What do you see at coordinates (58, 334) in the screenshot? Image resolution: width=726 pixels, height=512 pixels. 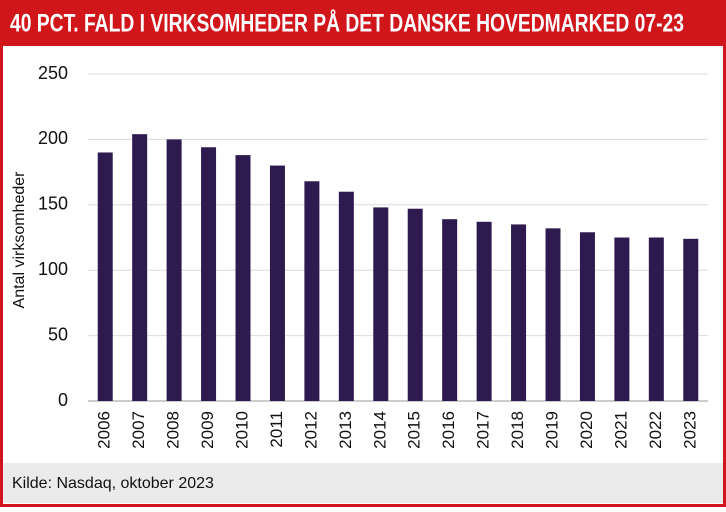 I see `y-tick-label: 50` at bounding box center [58, 334].